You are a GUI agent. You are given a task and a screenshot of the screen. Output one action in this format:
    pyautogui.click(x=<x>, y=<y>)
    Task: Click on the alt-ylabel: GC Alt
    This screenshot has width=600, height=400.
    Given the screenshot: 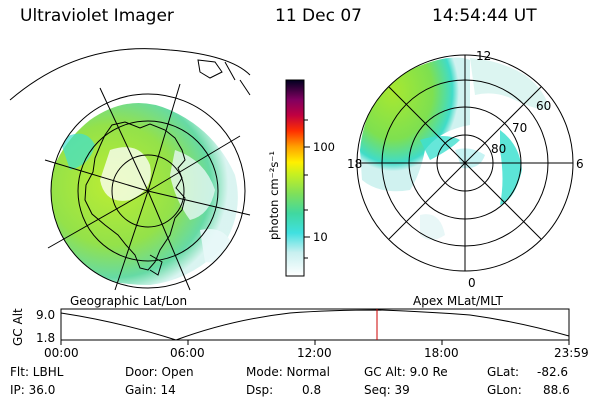 What is the action you would take?
    pyautogui.click(x=18, y=327)
    